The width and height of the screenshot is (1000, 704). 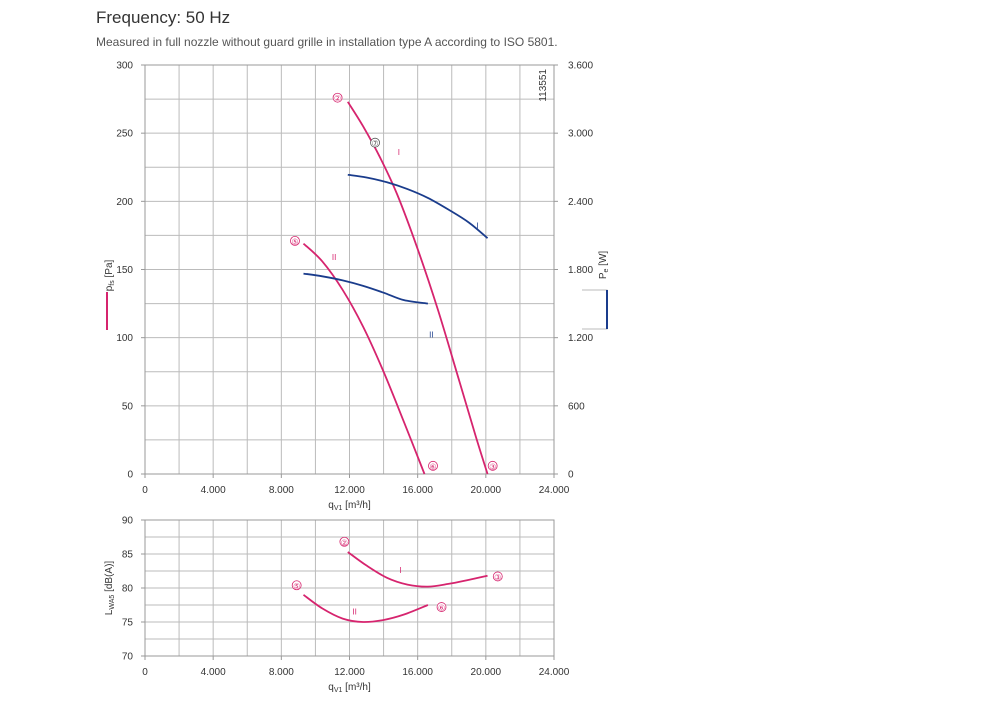 What do you see at coordinates (128, 657) in the screenshot?
I see `y-tick-label: 70` at bounding box center [128, 657].